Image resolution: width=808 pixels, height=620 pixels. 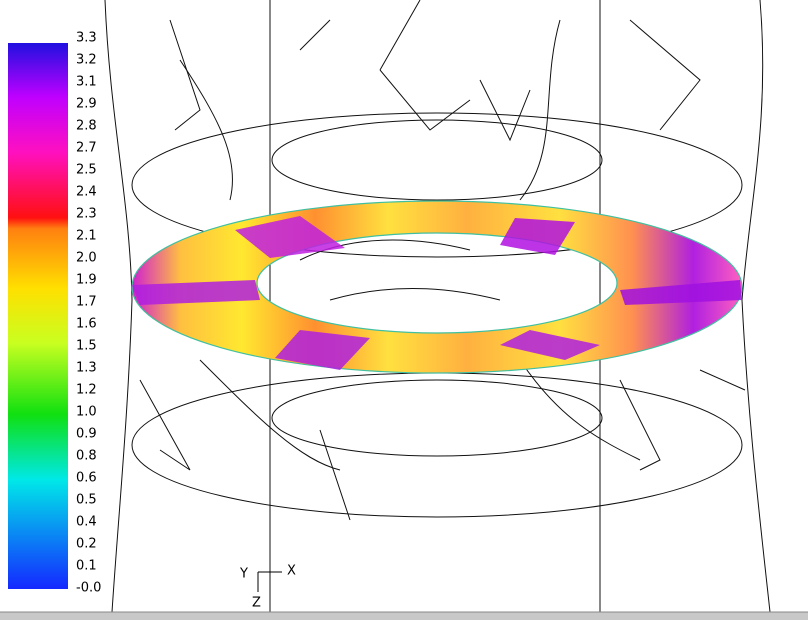 I want to click on colorbar-label: 2.4, so click(x=86, y=192).